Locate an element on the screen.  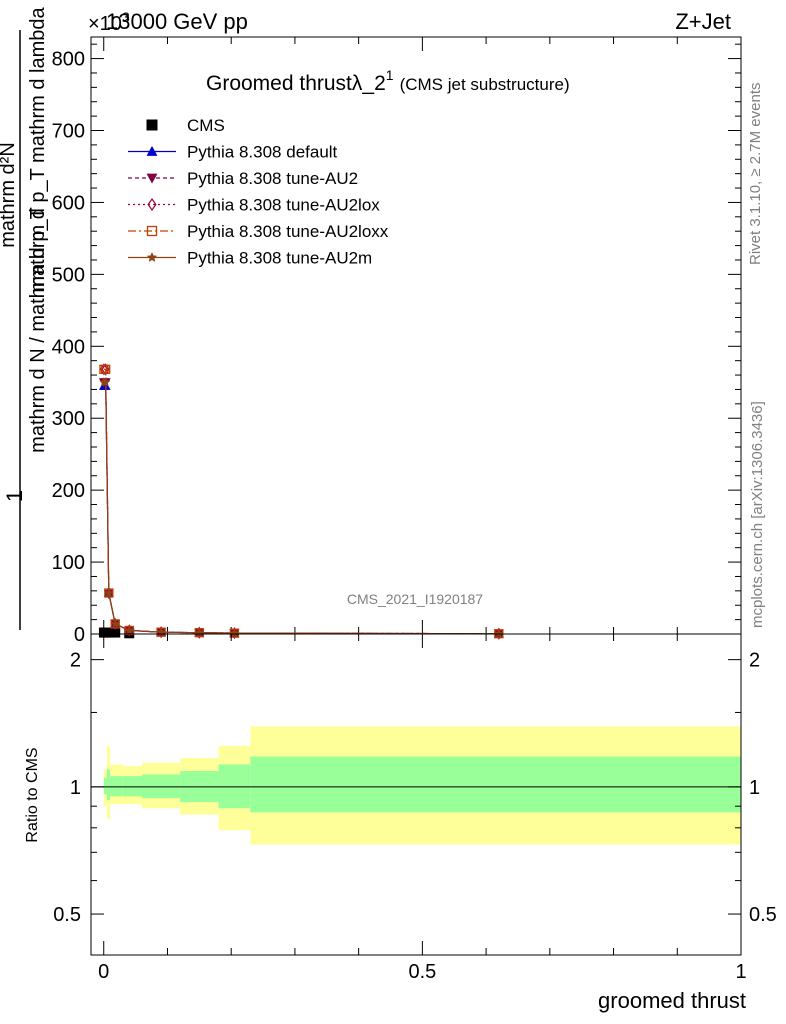
legend-label-au2m: Pythia 8.308 tune-AU2m is located at coordinates (279, 258).